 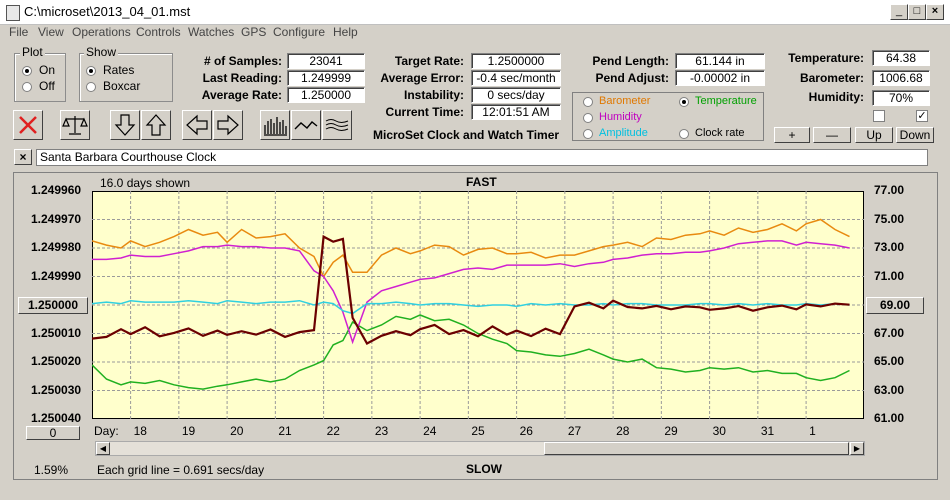 What do you see at coordinates (345, 32) in the screenshot?
I see `menu-help: Help` at bounding box center [345, 32].